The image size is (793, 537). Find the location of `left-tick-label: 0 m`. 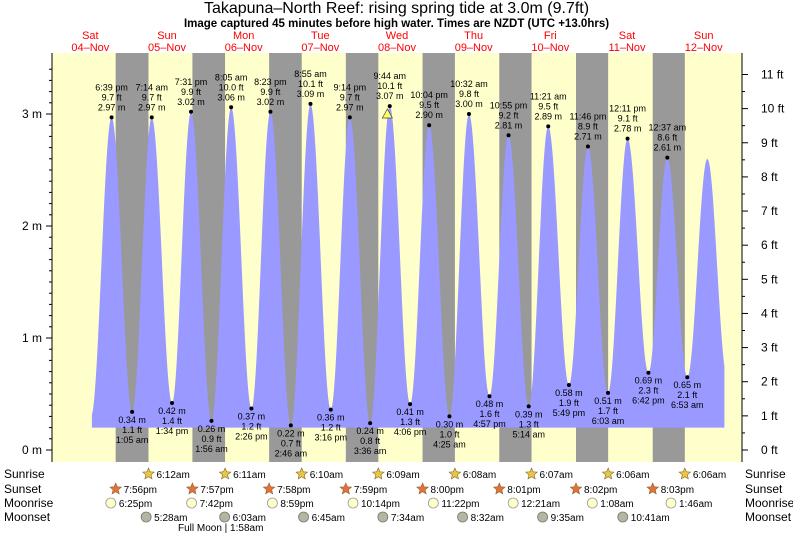

left-tick-label: 0 m is located at coordinates (32, 450).